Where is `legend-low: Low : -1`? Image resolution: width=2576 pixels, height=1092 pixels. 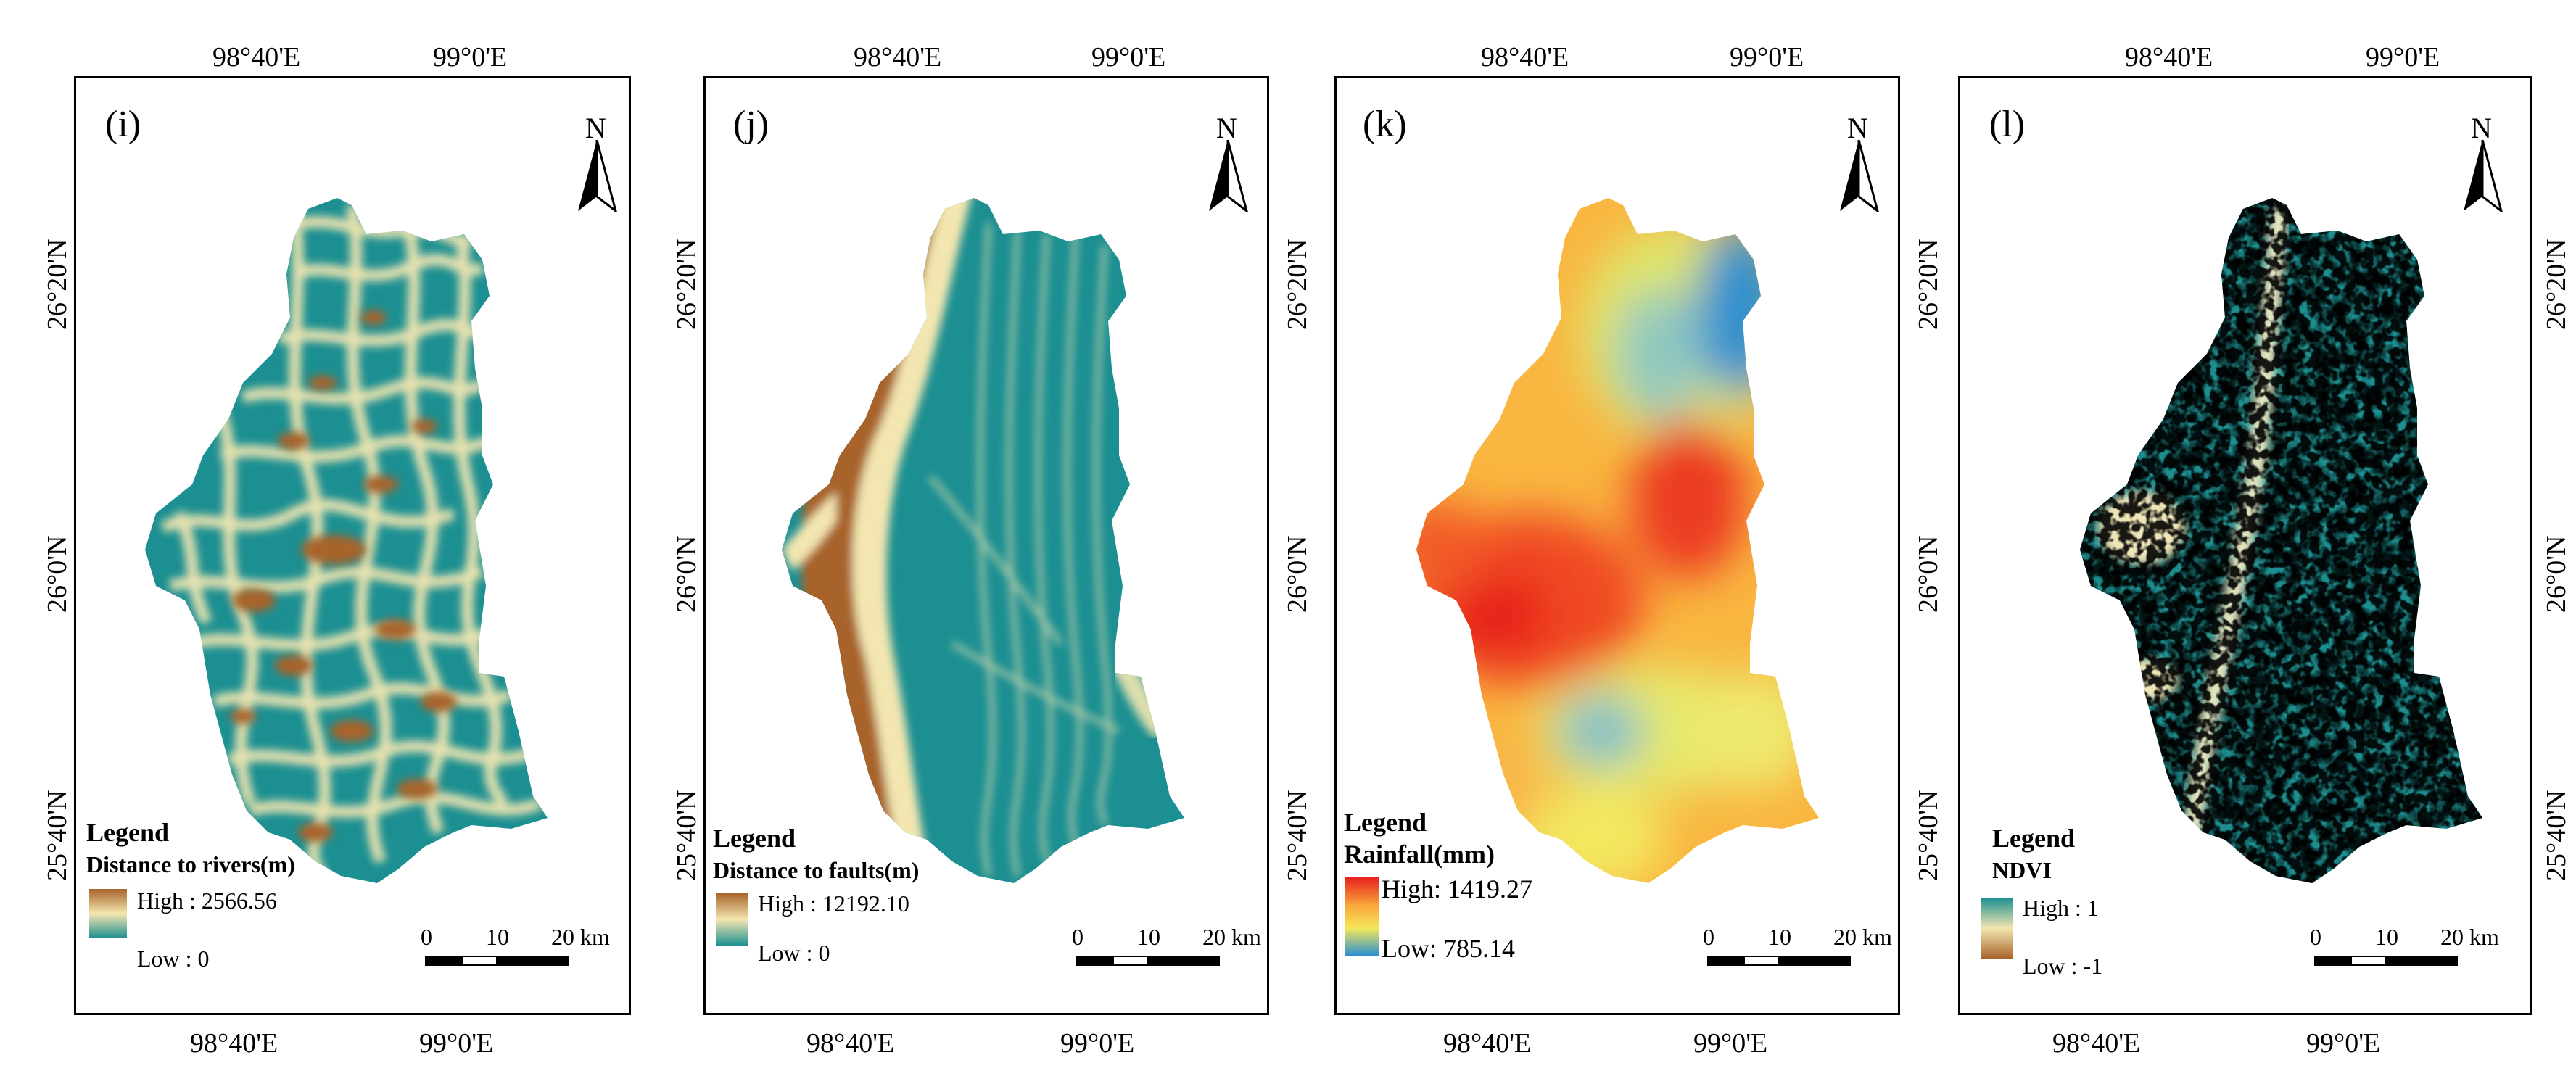
legend-low: Low : -1 is located at coordinates (2063, 966).